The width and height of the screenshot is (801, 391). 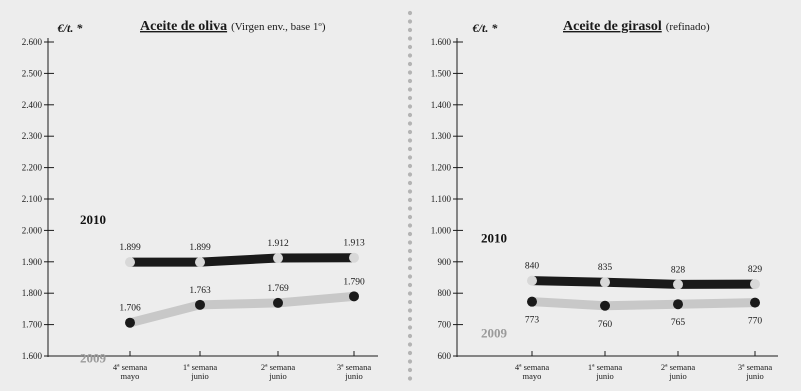 I want to click on y-tick-label: 1.700, so click(x=32, y=325).